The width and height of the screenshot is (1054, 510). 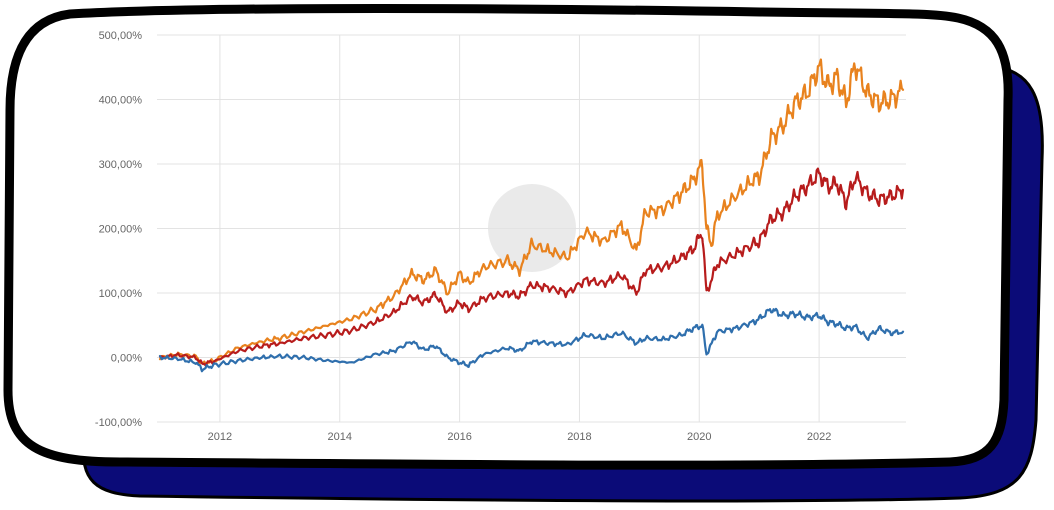 What do you see at coordinates (121, 165) in the screenshot?
I see `y-tick-label: 300,00%` at bounding box center [121, 165].